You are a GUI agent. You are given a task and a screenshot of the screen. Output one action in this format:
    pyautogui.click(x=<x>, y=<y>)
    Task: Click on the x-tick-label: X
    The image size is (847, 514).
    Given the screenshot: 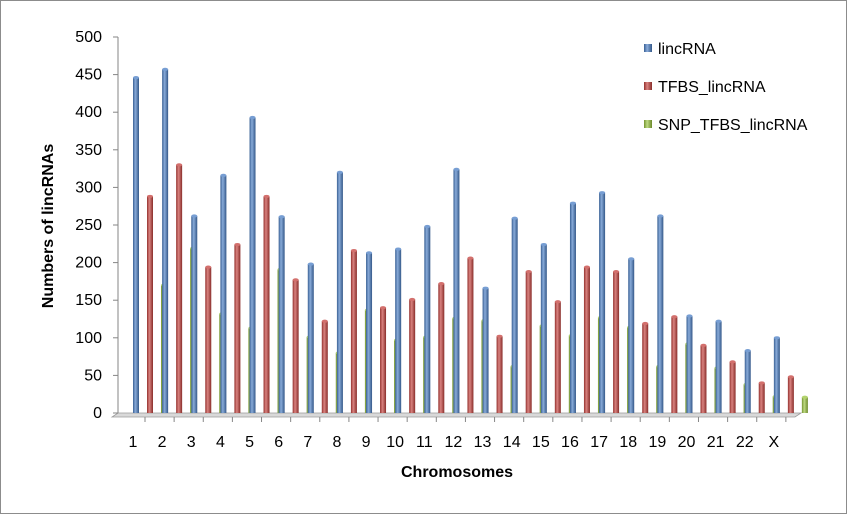 What is the action you would take?
    pyautogui.click(x=774, y=442)
    